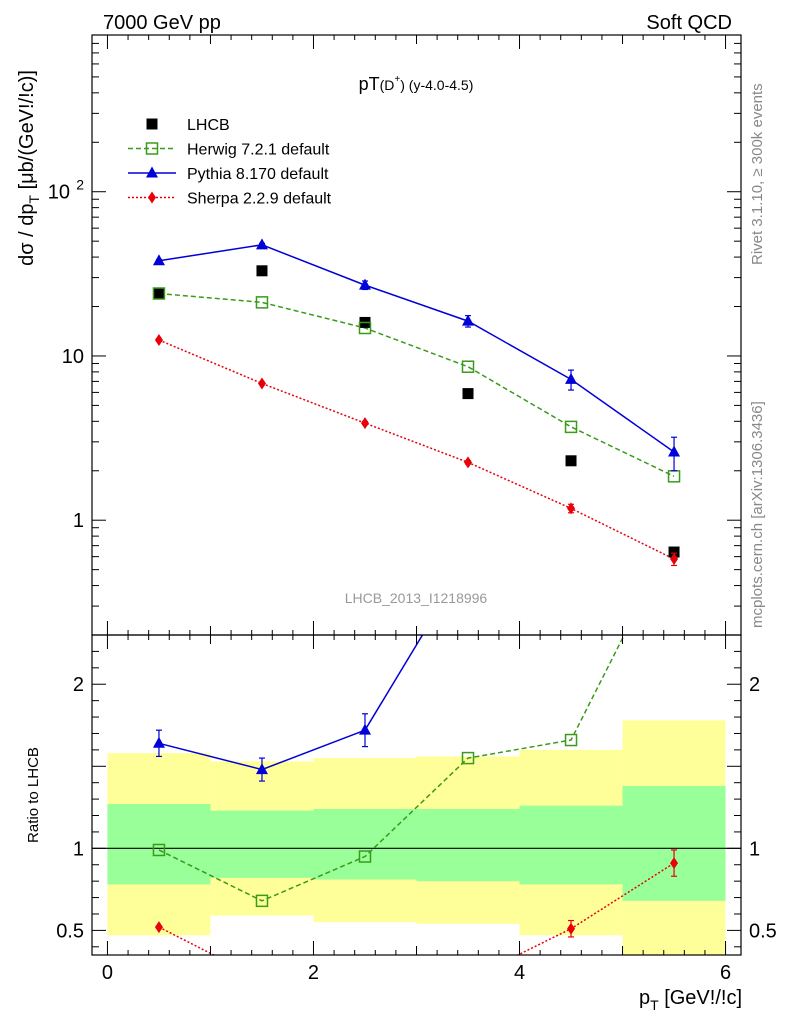  Describe the element at coordinates (725, 973) in the screenshot. I see `x-tick-label: 6` at that location.